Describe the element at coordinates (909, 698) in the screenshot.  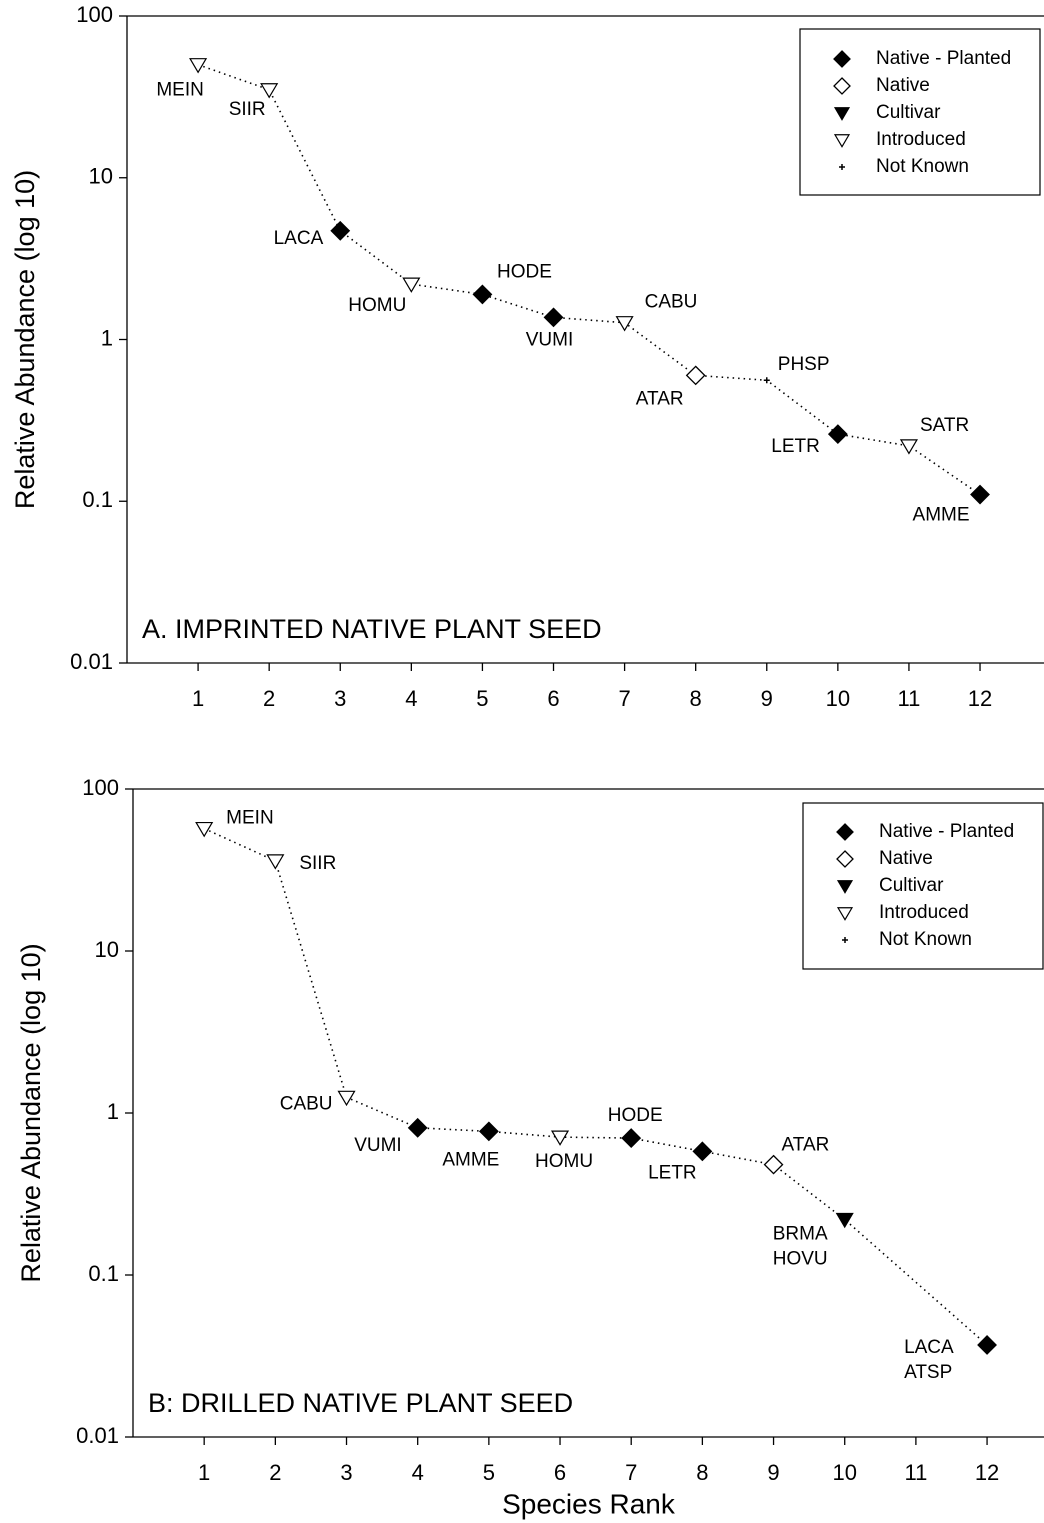
I see `x-tick-label: 11` at that location.